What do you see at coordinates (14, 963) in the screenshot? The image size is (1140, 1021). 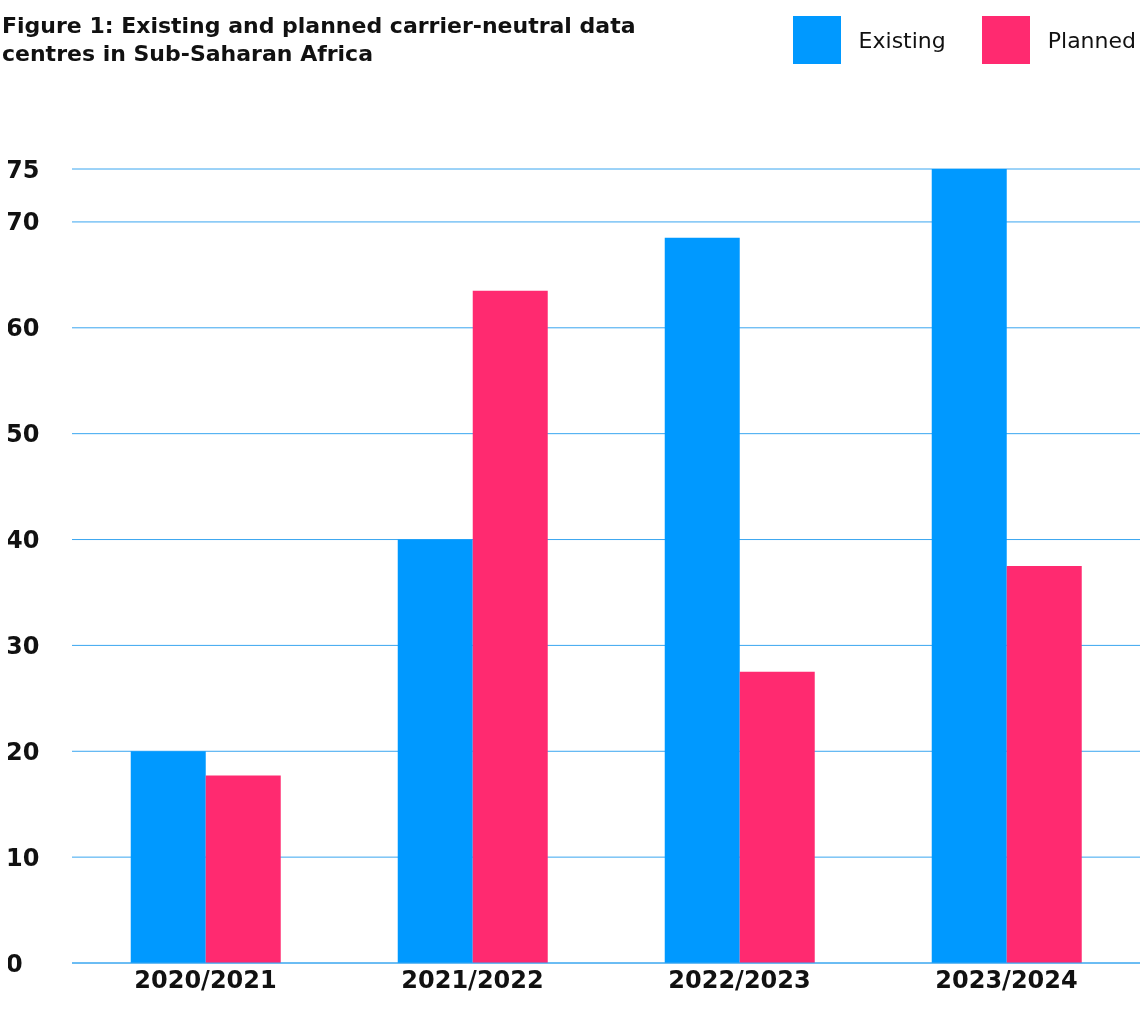 I see `y-tick-label: 0` at bounding box center [14, 963].